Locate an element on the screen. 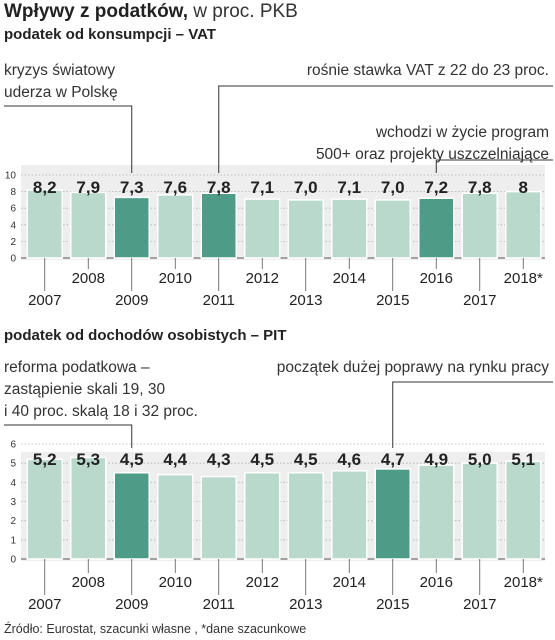 The image size is (555, 640). vat-value-label: 8,2 is located at coordinates (45, 187).